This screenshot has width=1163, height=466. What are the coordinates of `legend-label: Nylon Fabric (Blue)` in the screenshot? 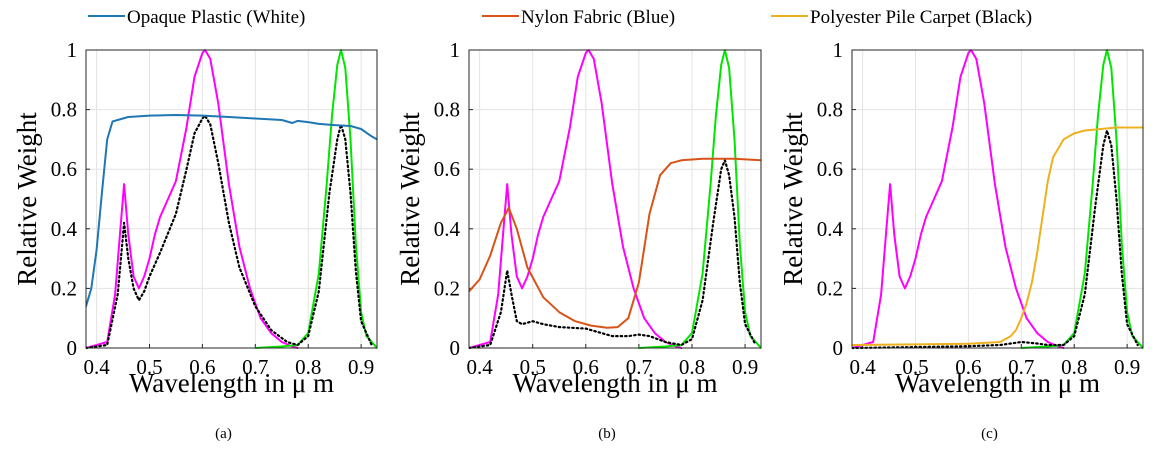 It's located at (598, 17).